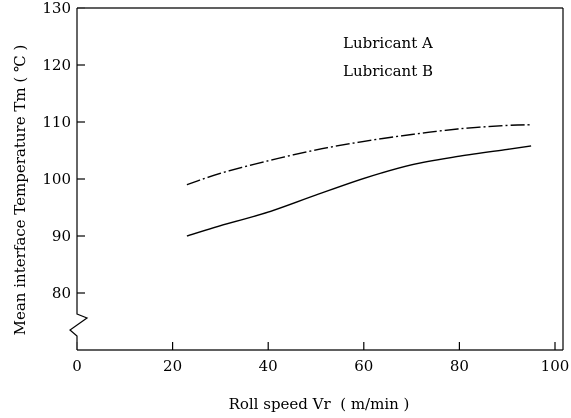 Image resolution: width=571 pixels, height=418 pixels. I want to click on x-tick-label: 20, so click(172, 366).